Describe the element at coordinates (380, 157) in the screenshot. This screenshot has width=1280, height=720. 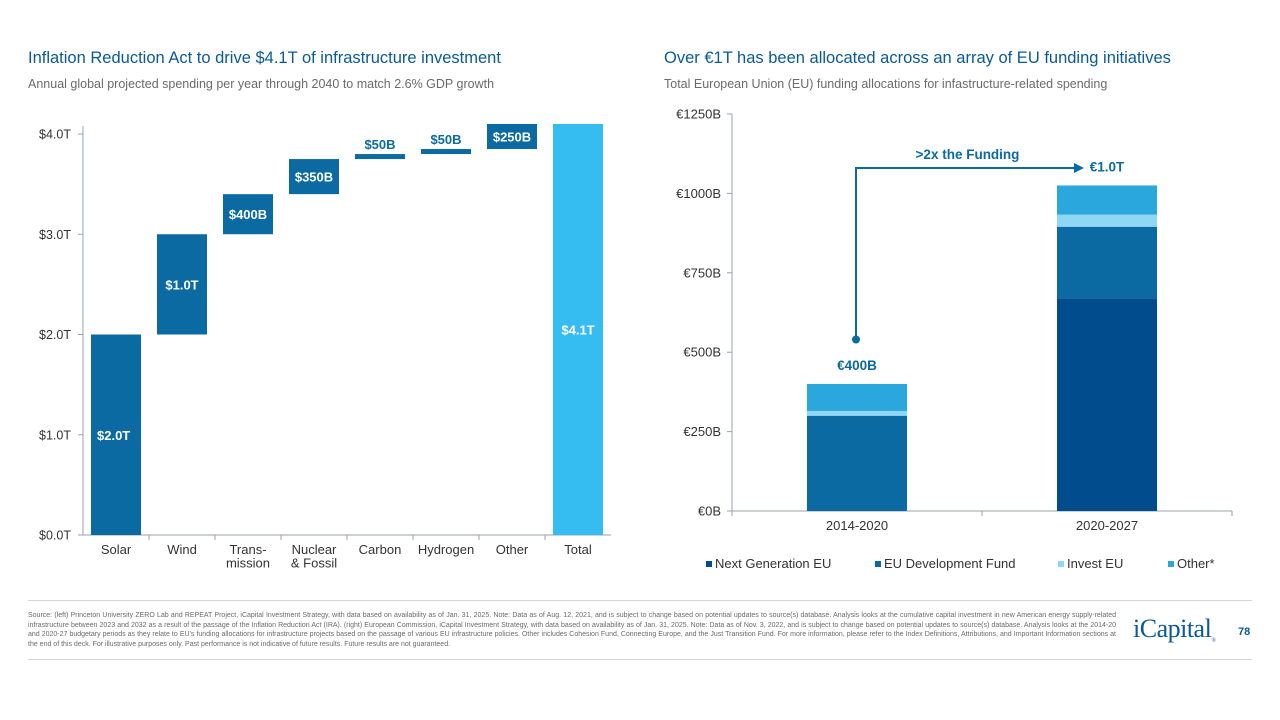
I see `bar-carbon` at that location.